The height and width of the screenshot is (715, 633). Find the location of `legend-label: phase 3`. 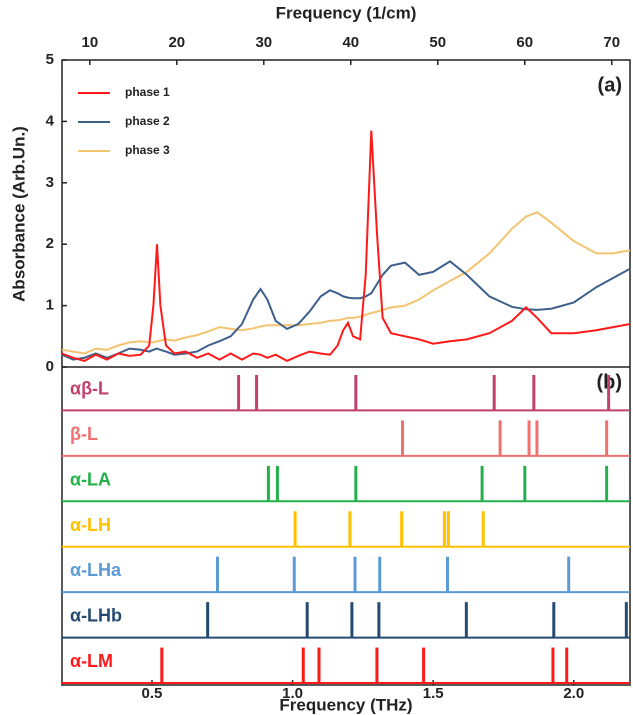

legend-label: phase 3 is located at coordinates (147, 150).